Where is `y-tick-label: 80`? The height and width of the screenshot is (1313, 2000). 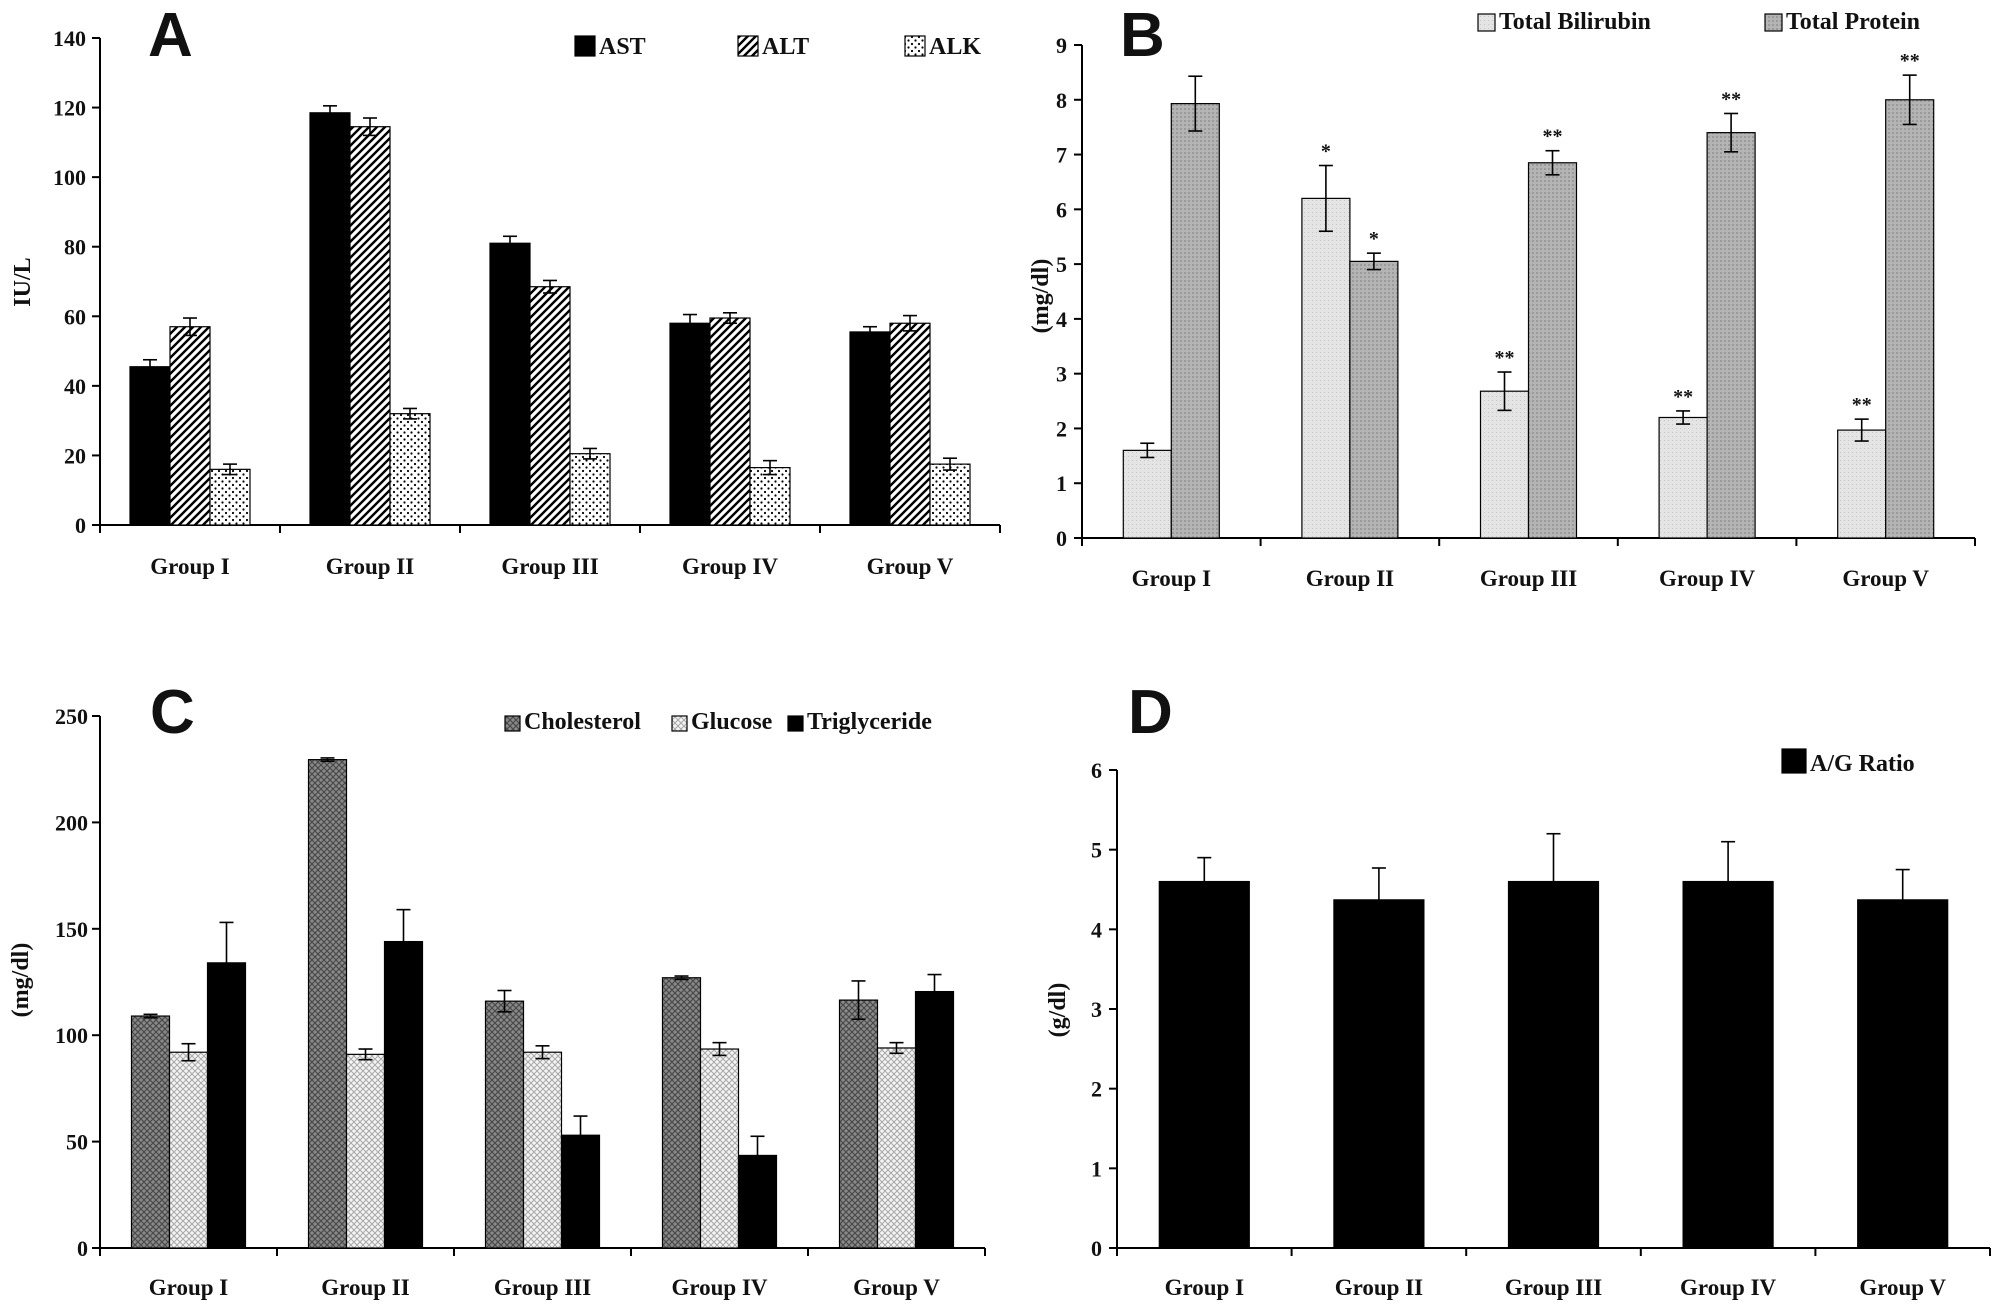 y-tick-label: 80 is located at coordinates (75, 247).